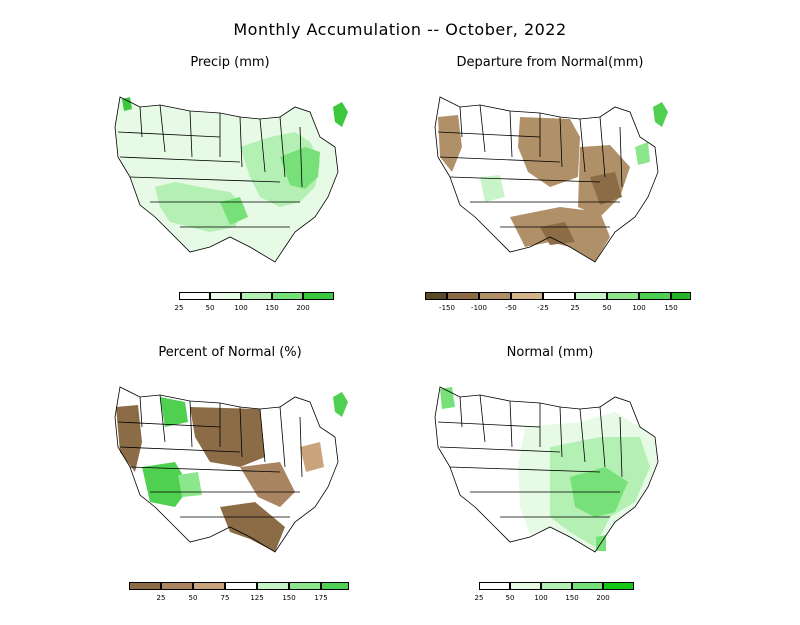 The height and width of the screenshot is (625, 800). I want to click on precip-field, so click(231, 179).